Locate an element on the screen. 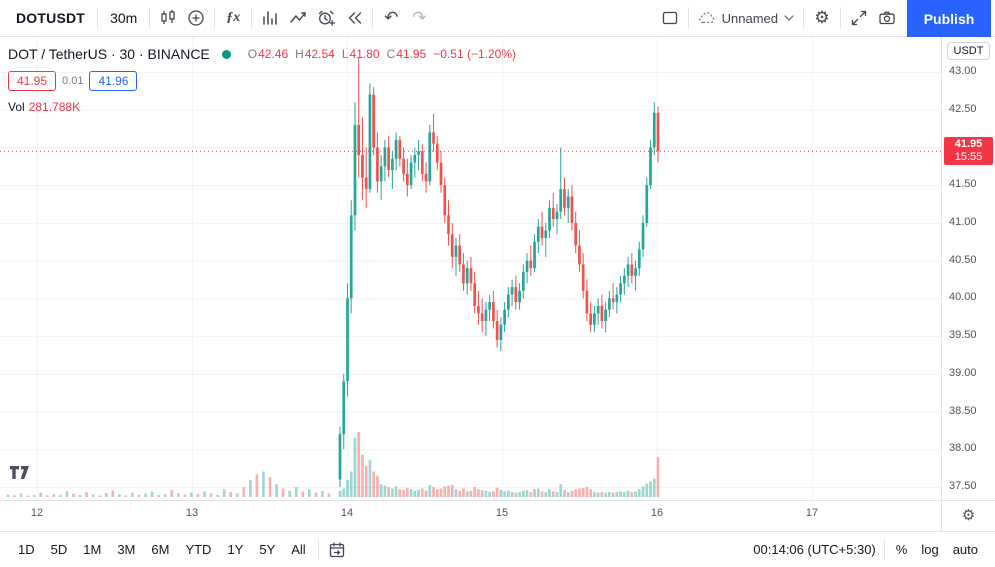 Image resolution: width=995 pixels, height=567 pixels. fullscreen-button is located at coordinates (859, 18).